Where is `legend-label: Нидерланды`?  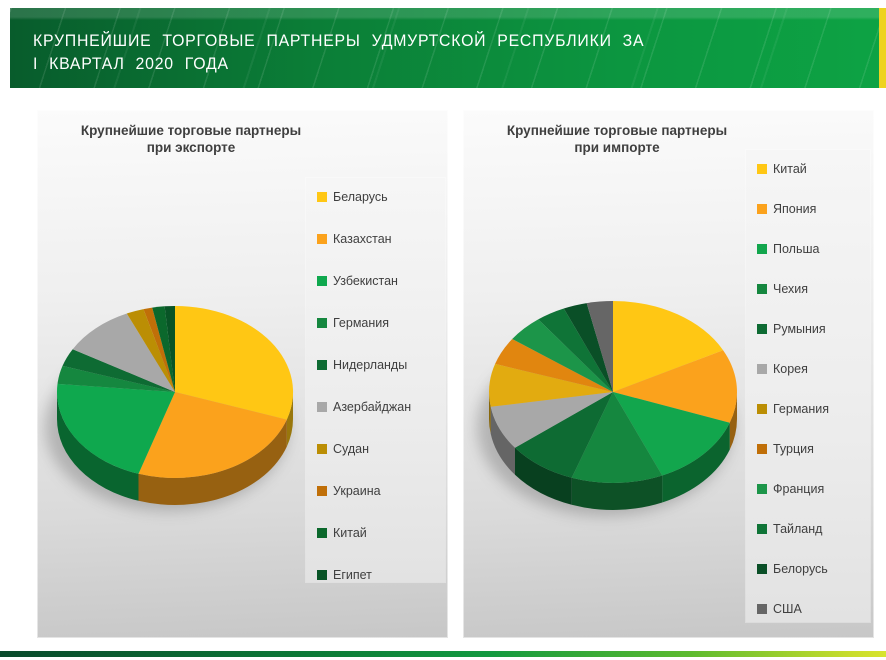 legend-label: Нидерланды is located at coordinates (370, 365).